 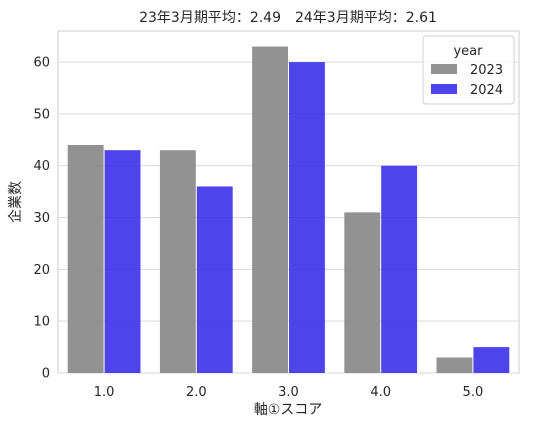 What do you see at coordinates (486, 70) in the screenshot?
I see `legend-label-2023: 2023` at bounding box center [486, 70].